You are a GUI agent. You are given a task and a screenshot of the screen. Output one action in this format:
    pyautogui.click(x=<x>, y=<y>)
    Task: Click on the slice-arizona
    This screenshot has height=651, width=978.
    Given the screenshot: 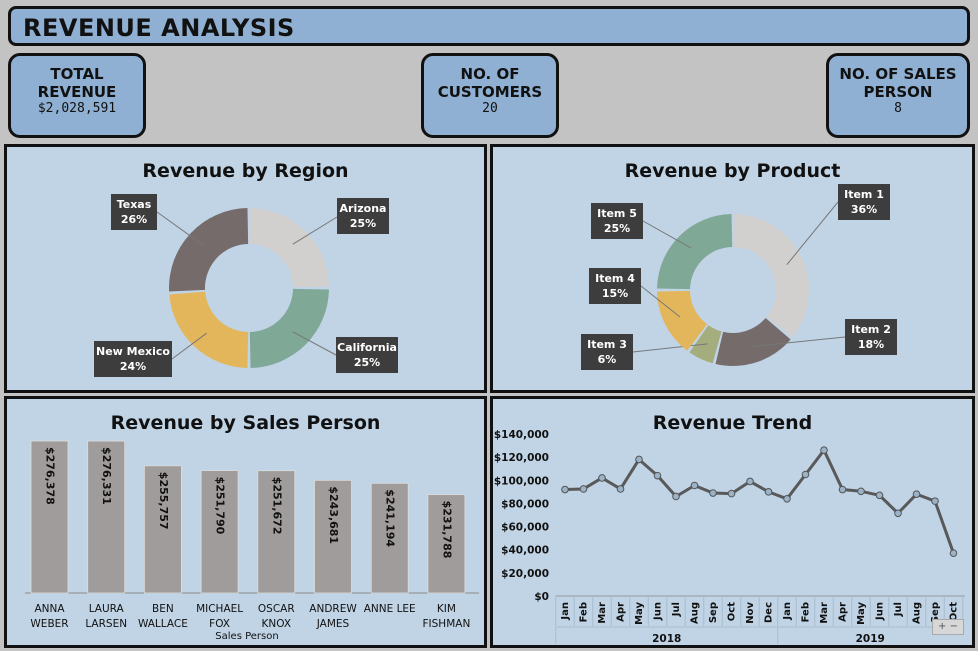 What is the action you would take?
    pyautogui.click(x=289, y=248)
    